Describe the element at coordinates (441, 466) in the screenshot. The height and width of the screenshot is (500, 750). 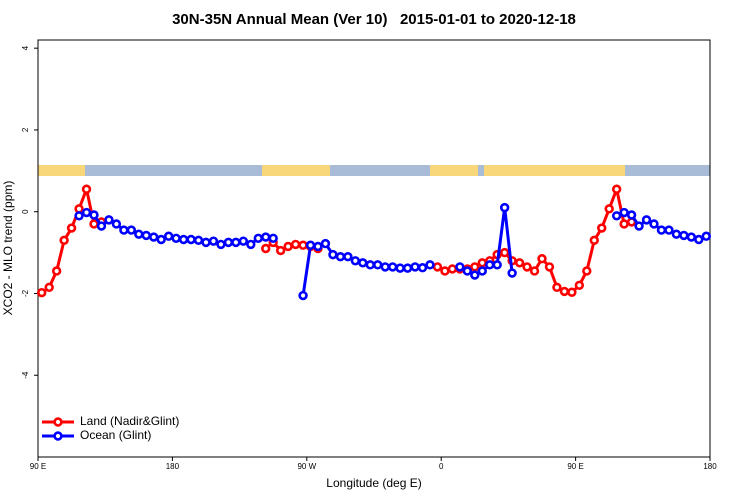
I see `x-tick-label: 0` at that location.